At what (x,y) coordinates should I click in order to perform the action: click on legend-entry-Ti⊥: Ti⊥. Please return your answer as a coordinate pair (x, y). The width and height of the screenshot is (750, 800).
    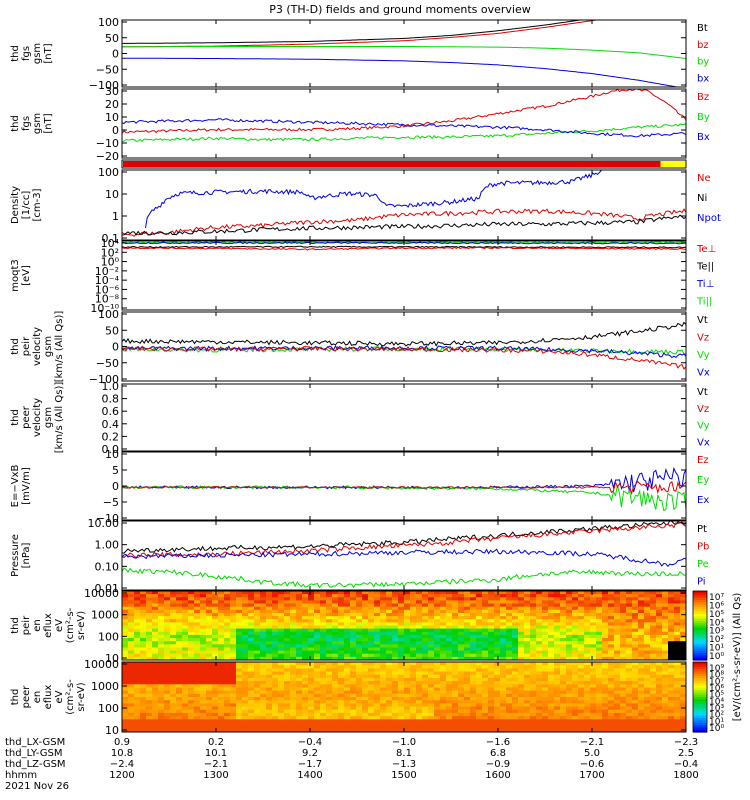
    Looking at the image, I should click on (705, 284).